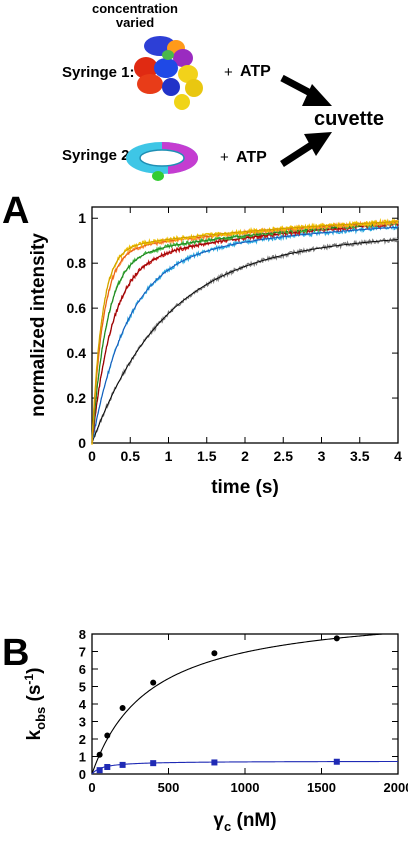  I want to click on chart-b-x-tick-label: 500, so click(169, 787).